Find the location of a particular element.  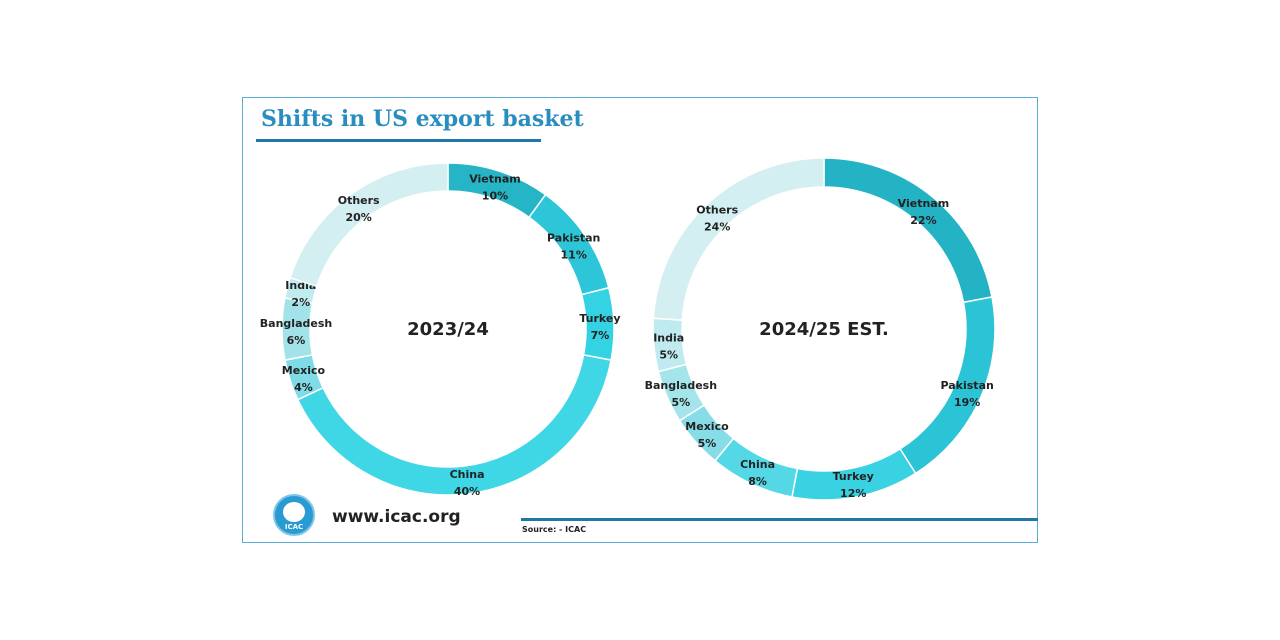

source-divider is located at coordinates (779, 519).